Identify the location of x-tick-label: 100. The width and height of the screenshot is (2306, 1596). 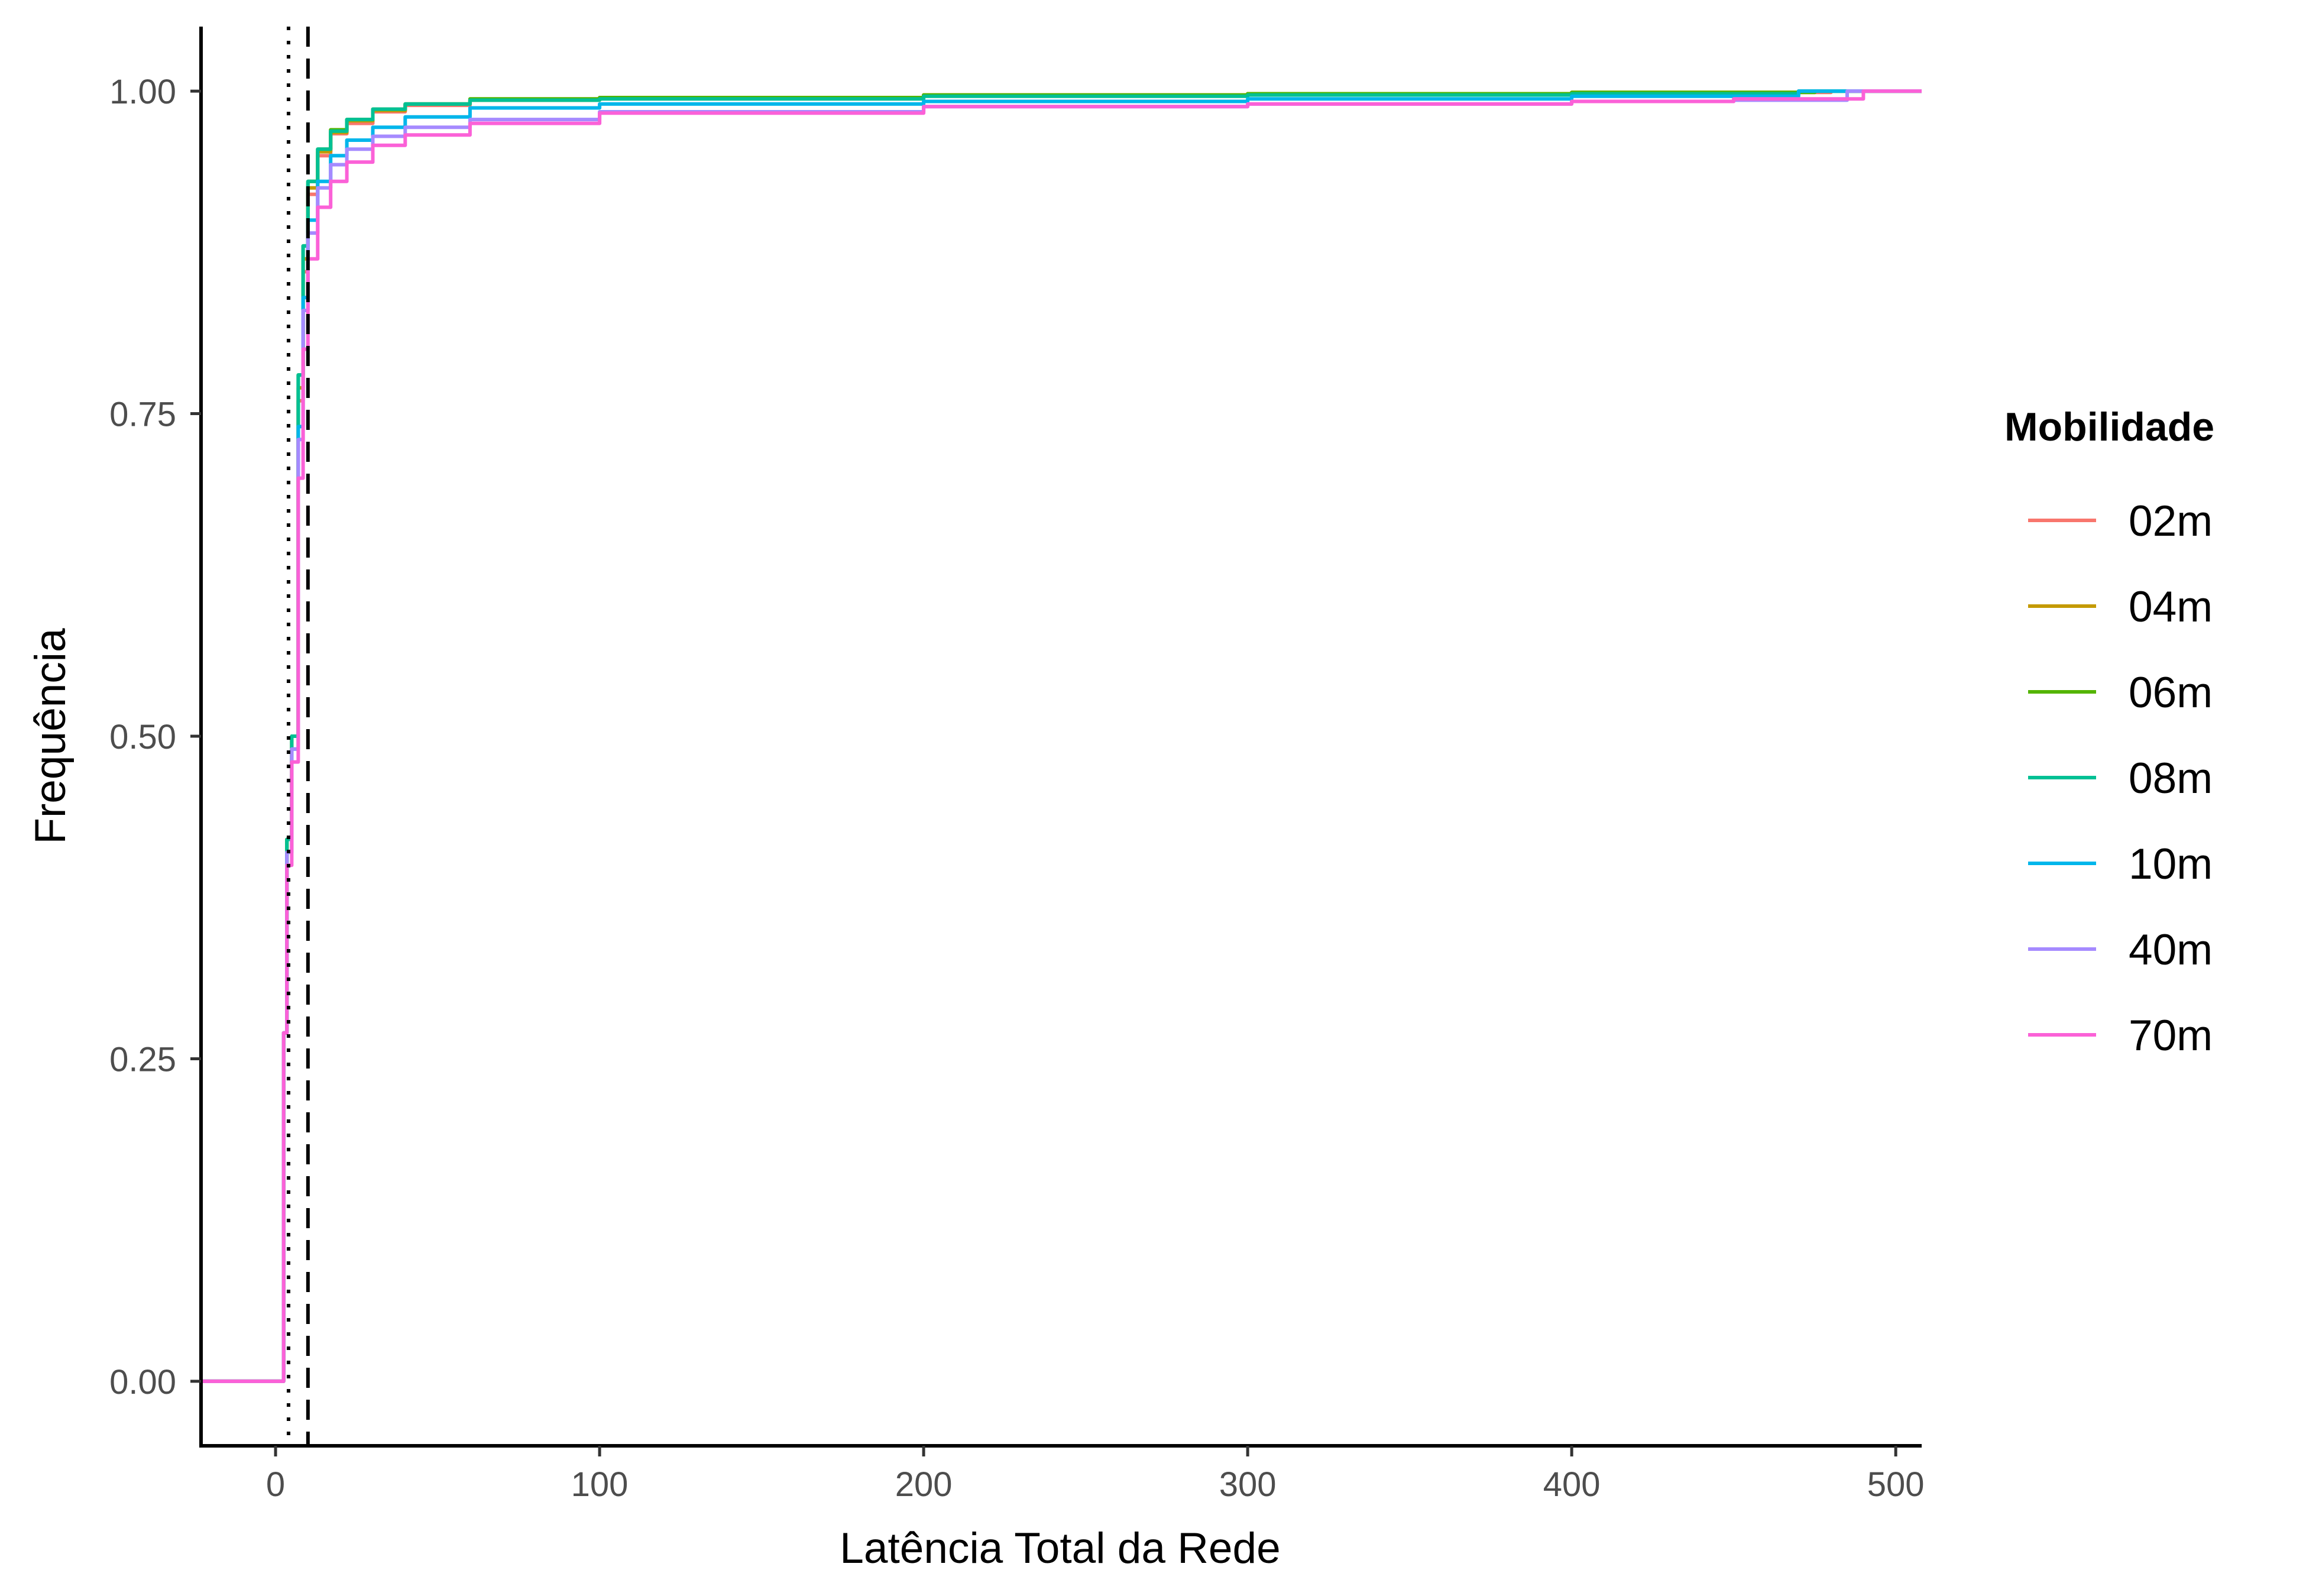
(600, 1484).